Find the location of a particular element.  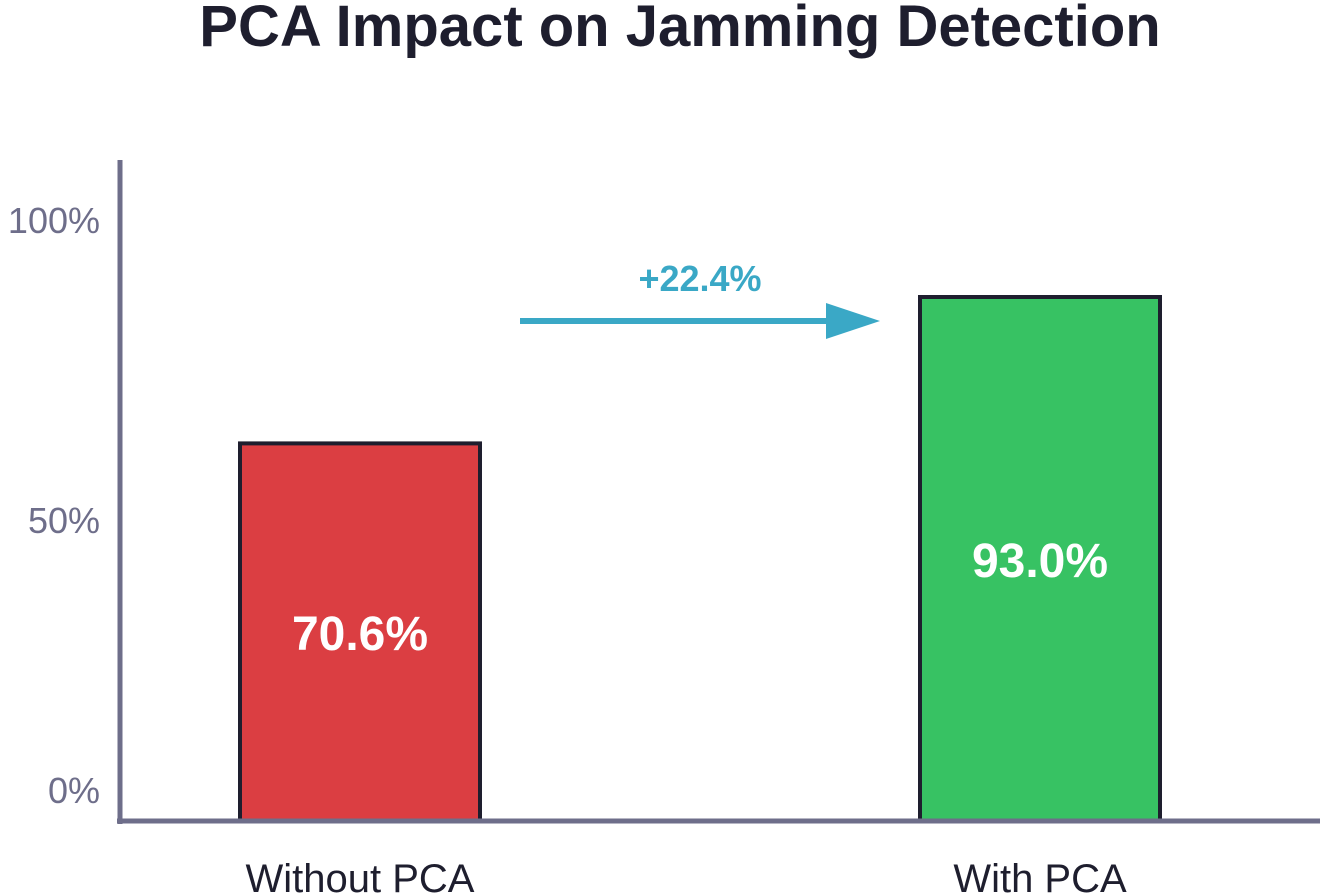

bar-value-label: 70.6% is located at coordinates (360, 634).